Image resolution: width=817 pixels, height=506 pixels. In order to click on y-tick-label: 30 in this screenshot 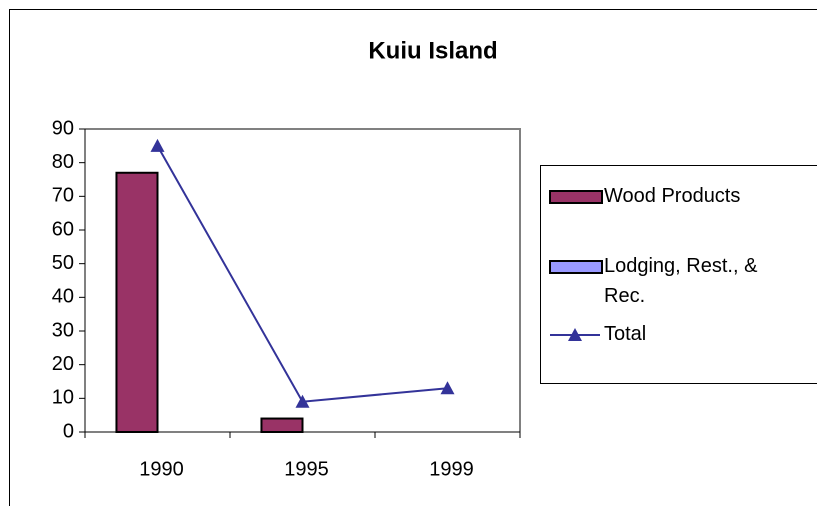, I will do `click(63, 330)`.